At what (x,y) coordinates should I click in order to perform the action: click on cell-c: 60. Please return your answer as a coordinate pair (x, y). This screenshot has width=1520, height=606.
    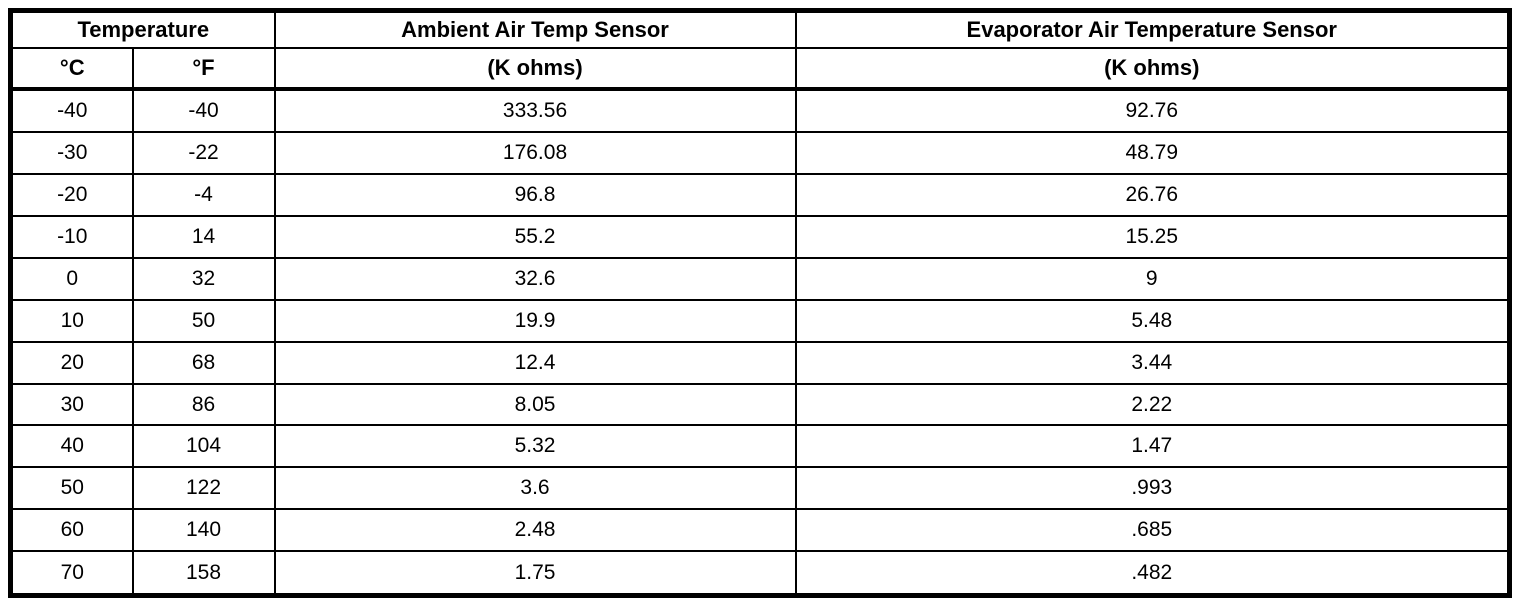
    Looking at the image, I should click on (71, 530).